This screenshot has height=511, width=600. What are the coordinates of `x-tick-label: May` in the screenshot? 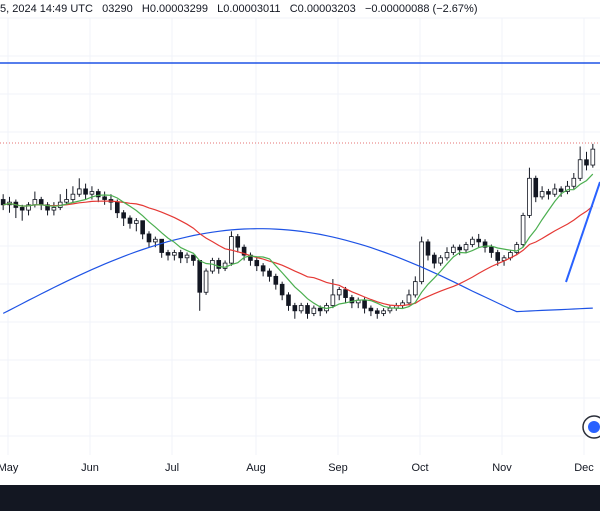 It's located at (9, 468).